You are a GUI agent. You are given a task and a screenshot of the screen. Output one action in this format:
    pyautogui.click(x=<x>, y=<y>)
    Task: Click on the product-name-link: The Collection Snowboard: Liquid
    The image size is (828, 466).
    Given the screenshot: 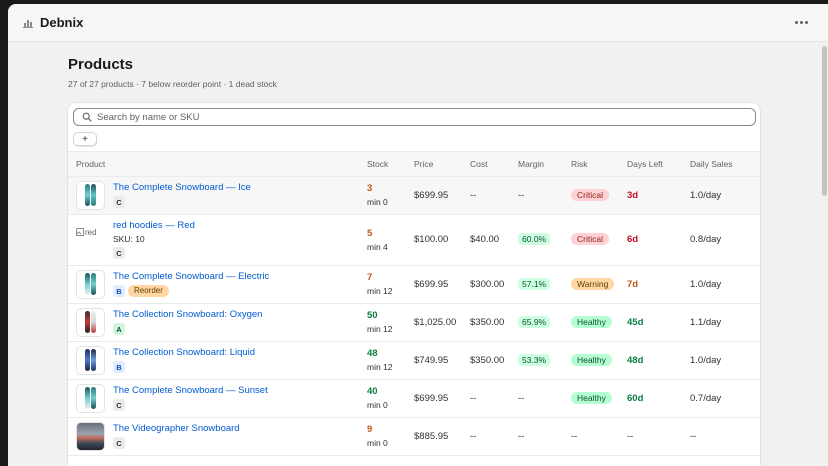 What is the action you would take?
    pyautogui.click(x=184, y=352)
    